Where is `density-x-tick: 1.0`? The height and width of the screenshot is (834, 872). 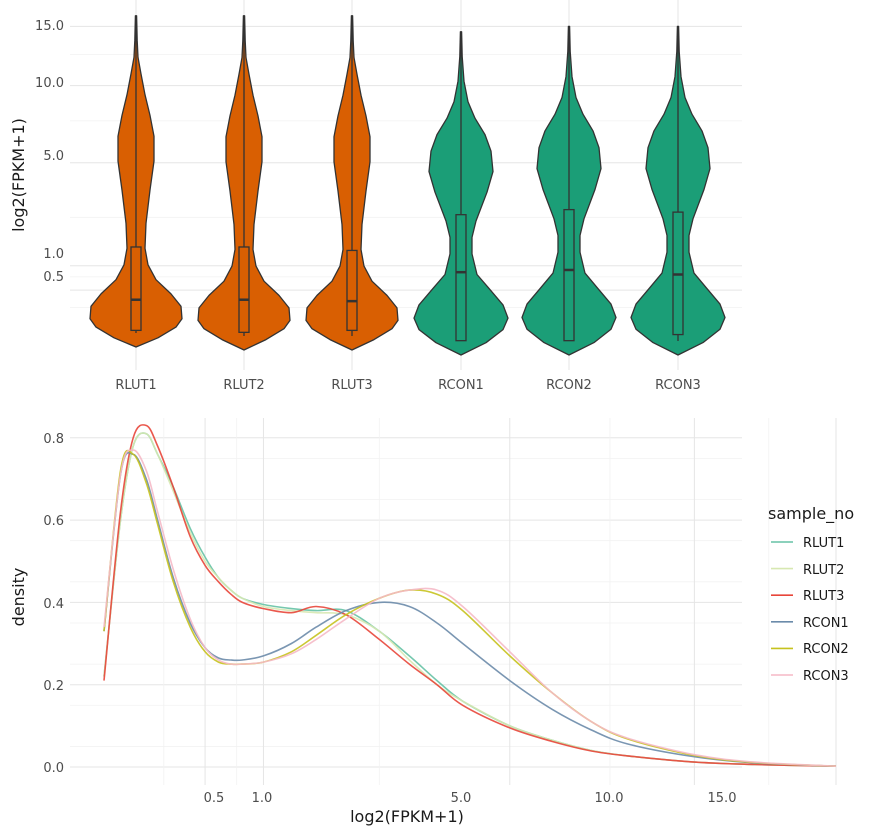
density-x-tick: 1.0 is located at coordinates (262, 798).